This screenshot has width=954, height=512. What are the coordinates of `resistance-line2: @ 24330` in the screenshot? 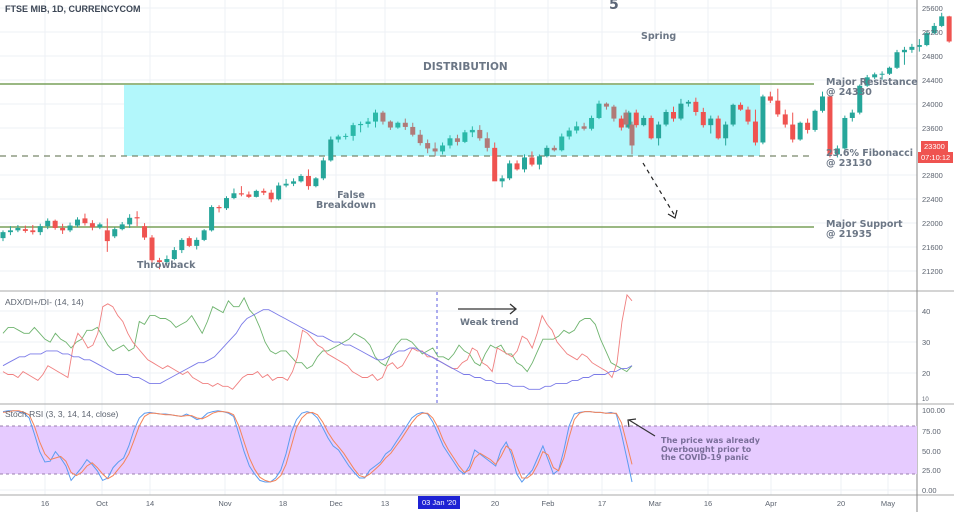 It's located at (849, 92).